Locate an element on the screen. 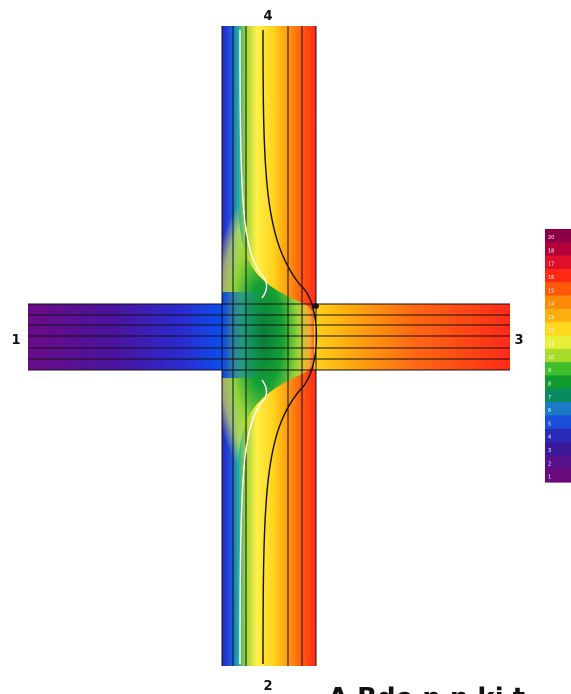 This screenshot has height=694, width=571. label-bottom: 2 is located at coordinates (267, 686).